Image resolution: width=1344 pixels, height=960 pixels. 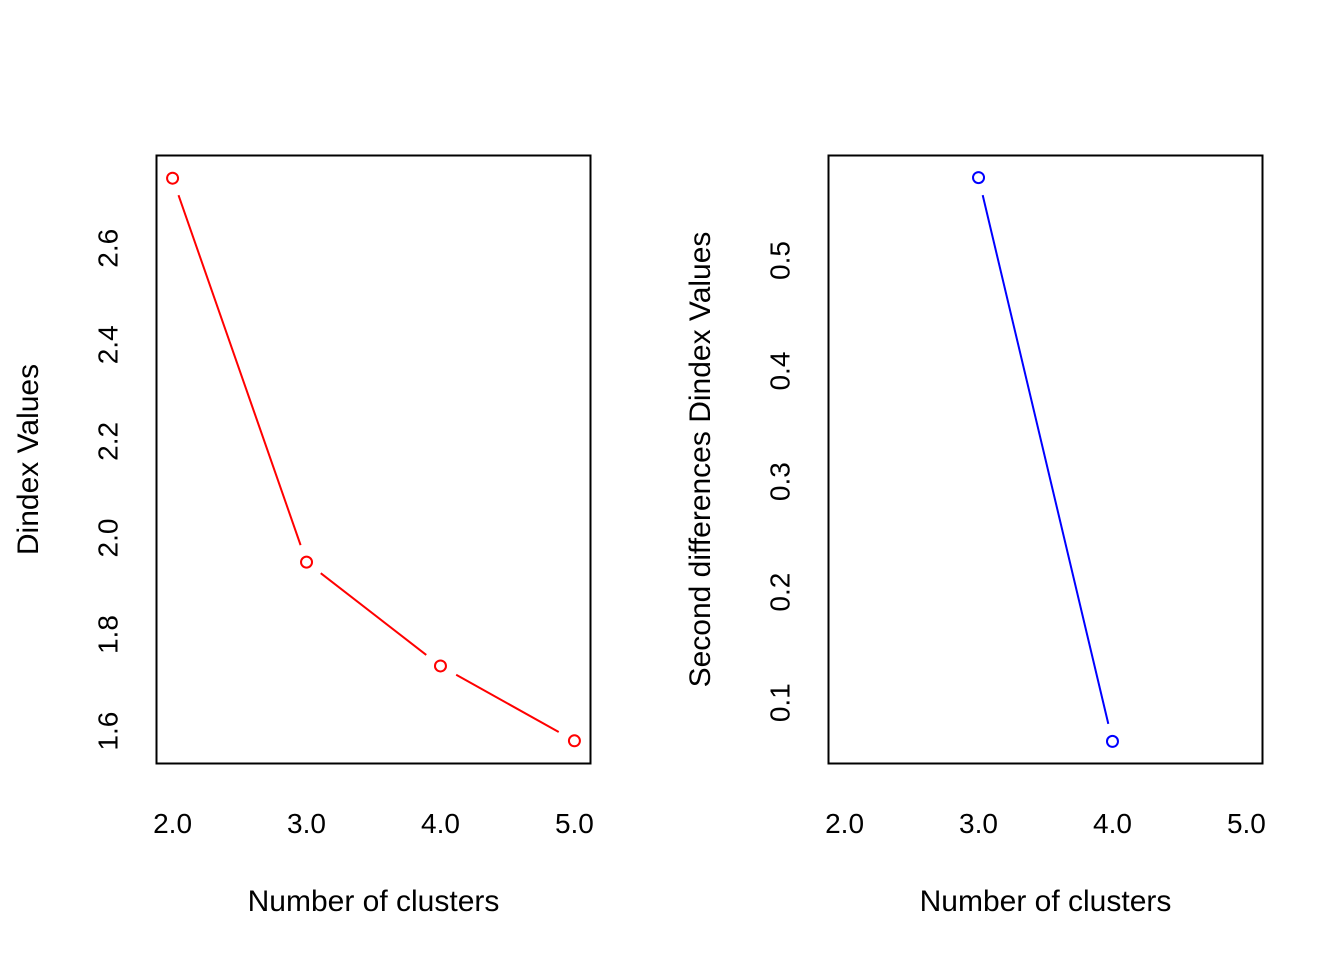 What do you see at coordinates (108, 344) in the screenshot?
I see `y-tick-label: 2.4` at bounding box center [108, 344].